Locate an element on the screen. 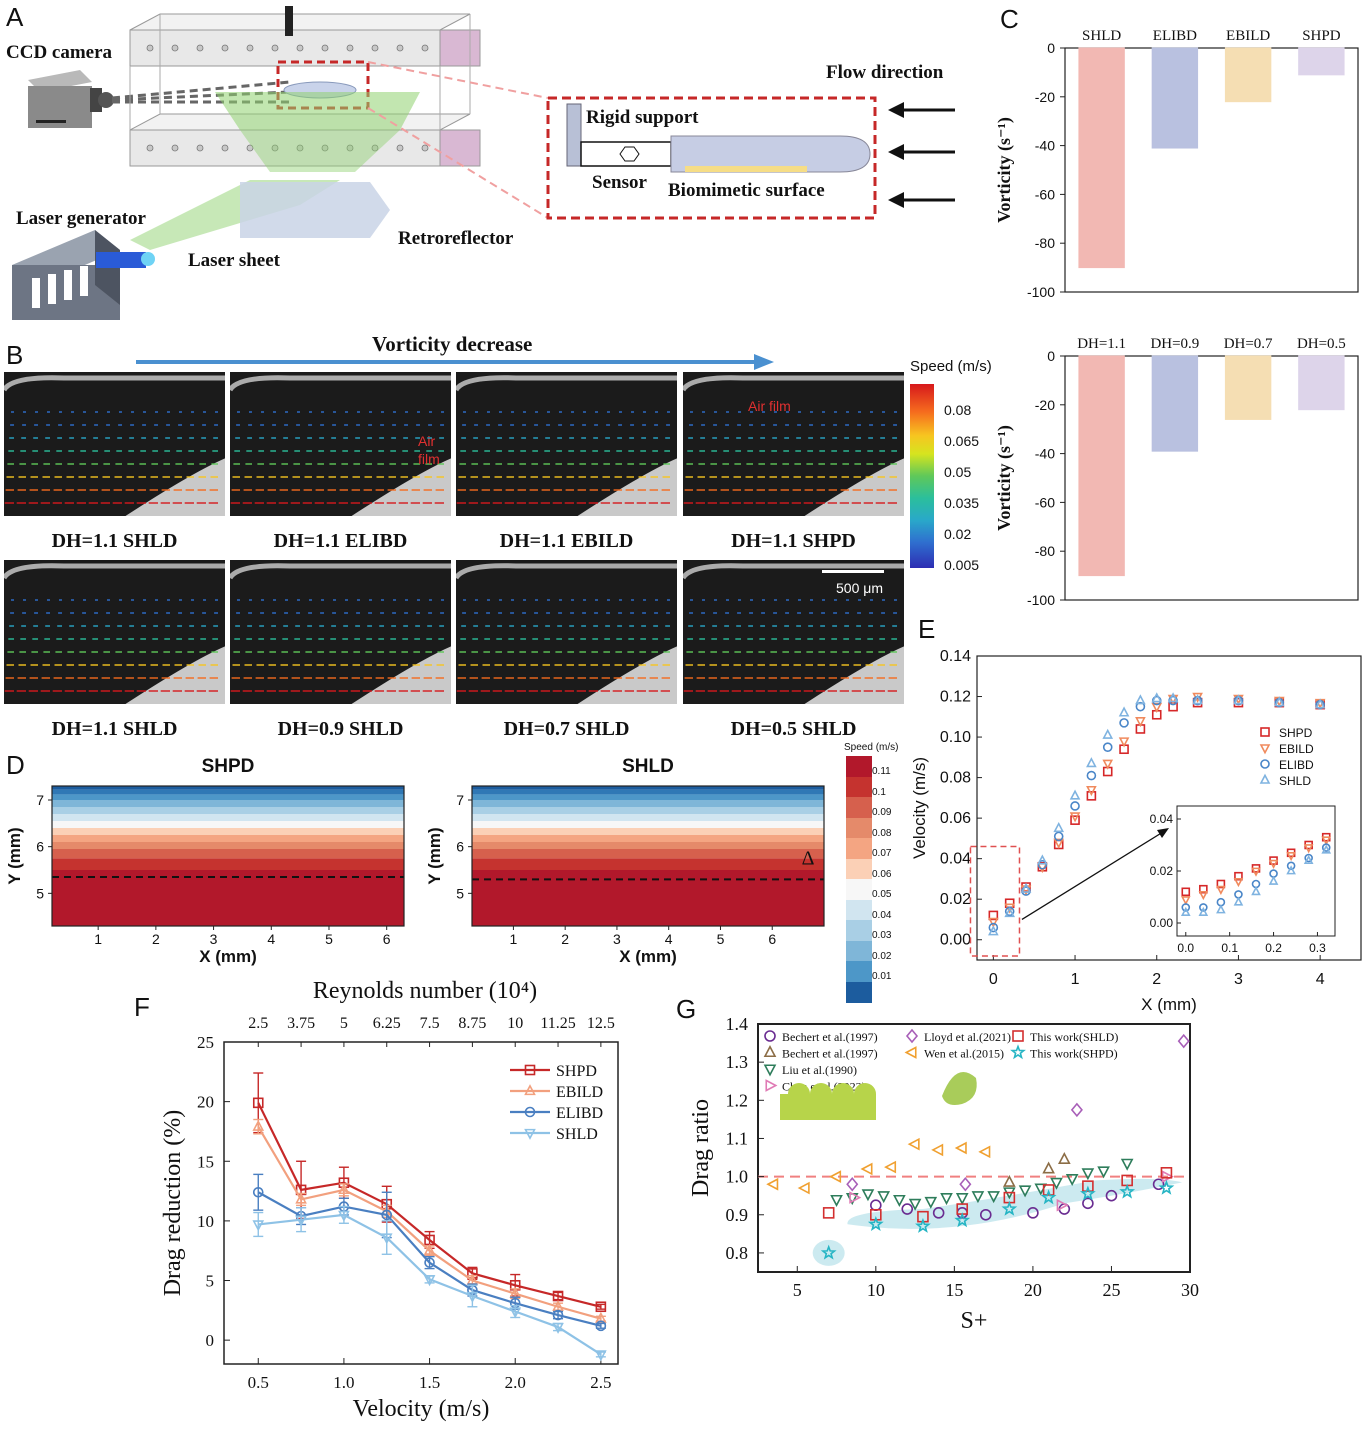  x-tick-label: 3 is located at coordinates (214, 939).